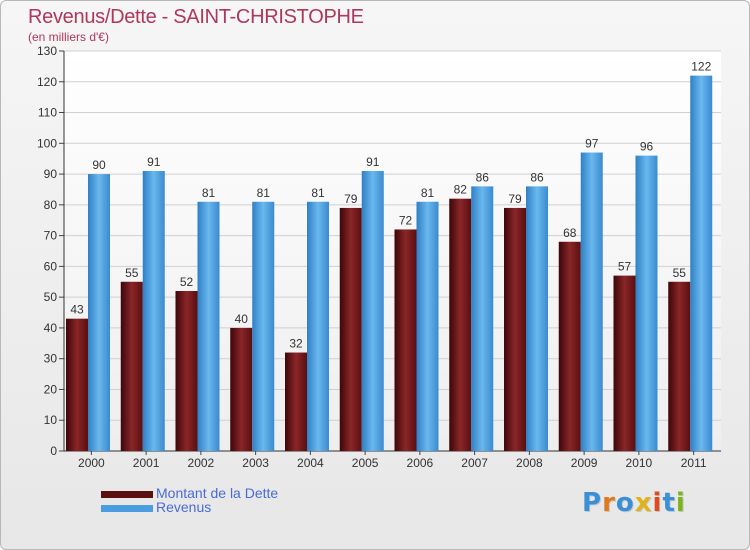 This screenshot has height=550, width=750. What do you see at coordinates (51, 389) in the screenshot?
I see `y-tick-label: 20` at bounding box center [51, 389].